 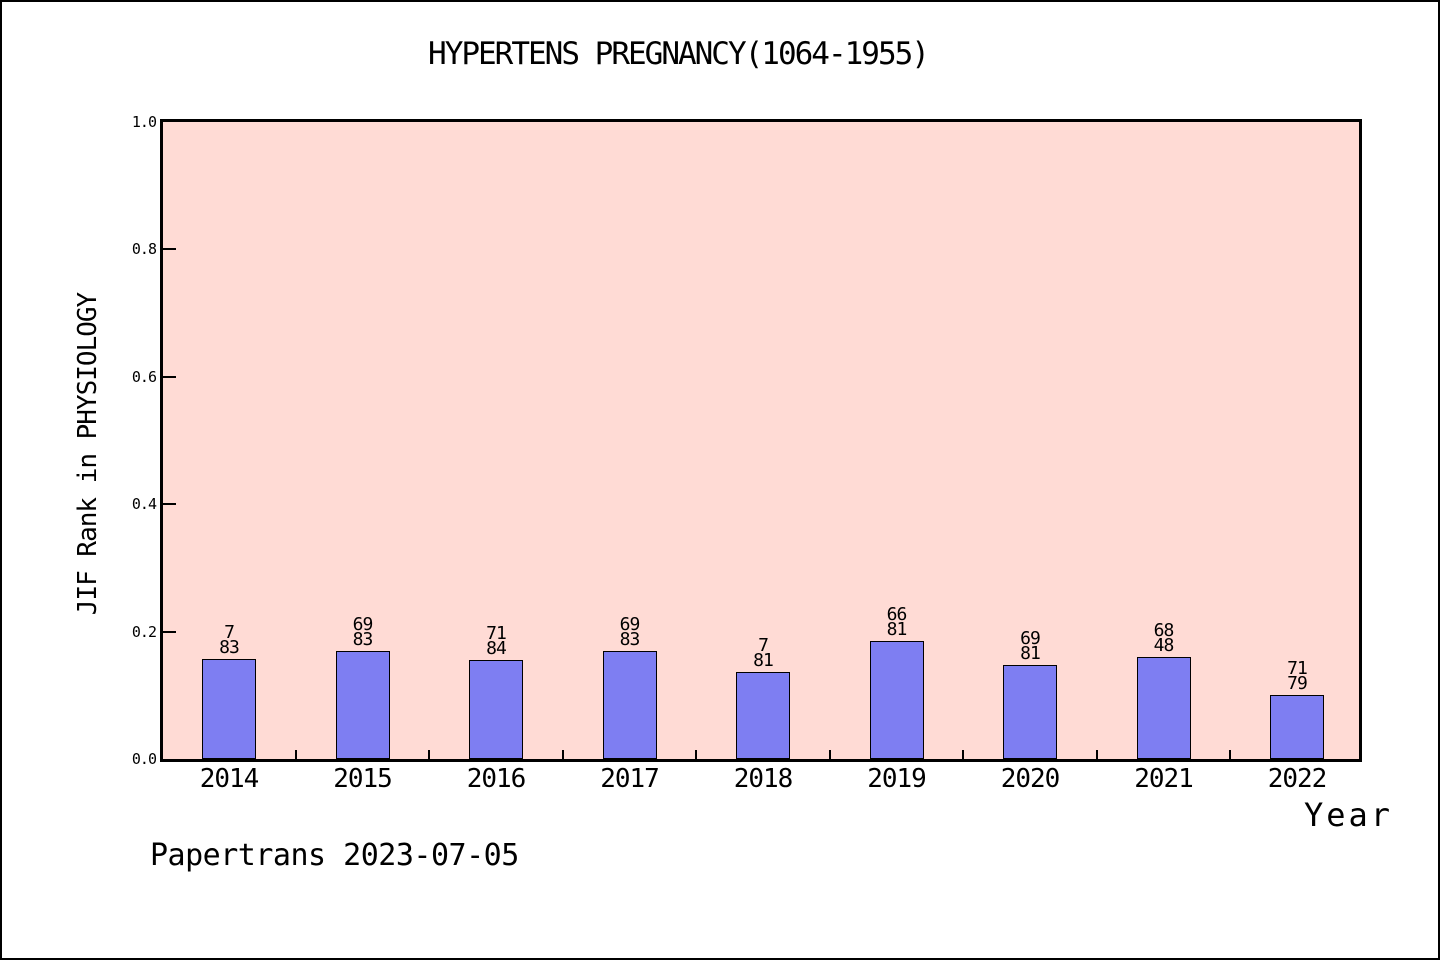 I want to click on x-tick-label-2020: 2020, so click(x=1030, y=779).